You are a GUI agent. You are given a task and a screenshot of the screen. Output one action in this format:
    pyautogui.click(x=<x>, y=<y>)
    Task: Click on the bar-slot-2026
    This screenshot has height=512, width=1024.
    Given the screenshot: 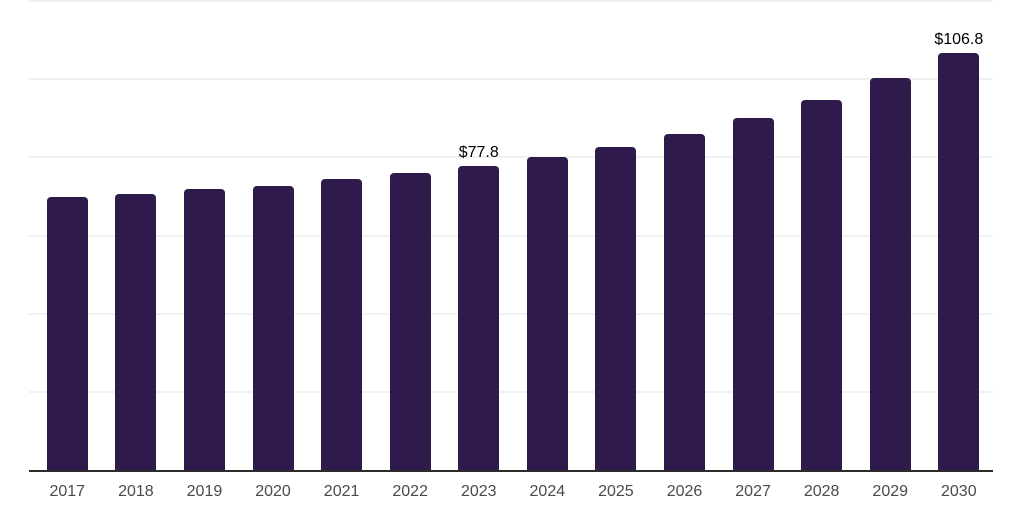 What is the action you would take?
    pyautogui.click(x=684, y=235)
    